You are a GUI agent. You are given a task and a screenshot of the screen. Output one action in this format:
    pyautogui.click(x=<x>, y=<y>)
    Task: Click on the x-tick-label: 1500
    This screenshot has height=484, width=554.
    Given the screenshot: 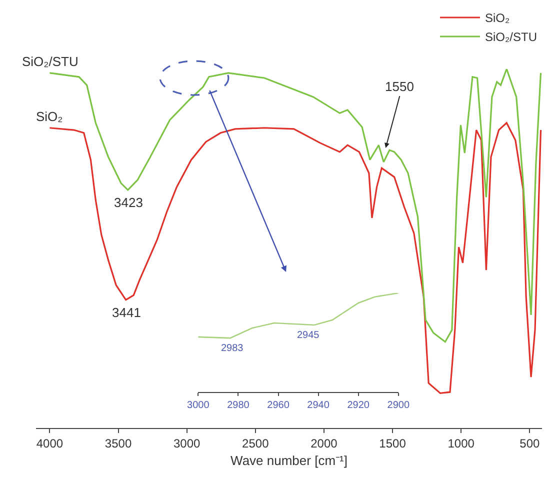 What is the action you would take?
    pyautogui.click(x=392, y=443)
    